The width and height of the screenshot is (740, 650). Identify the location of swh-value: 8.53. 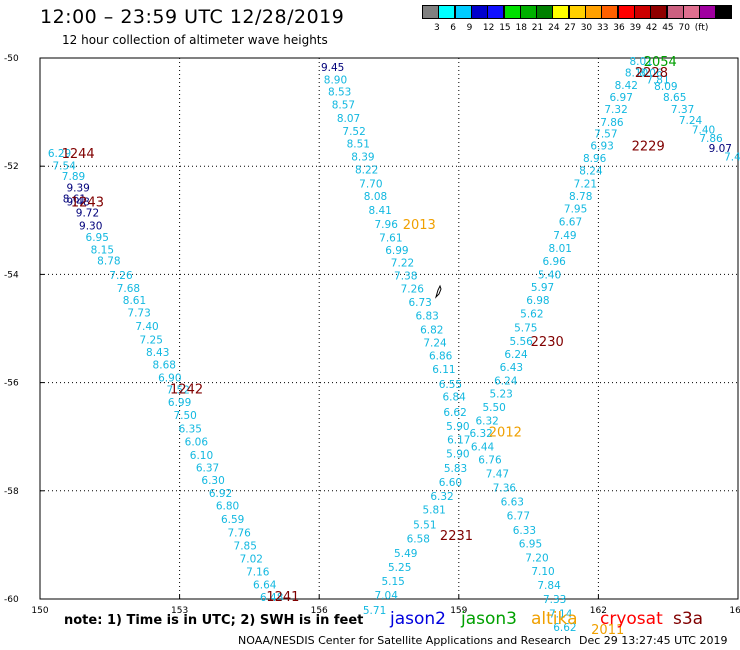
(339, 93).